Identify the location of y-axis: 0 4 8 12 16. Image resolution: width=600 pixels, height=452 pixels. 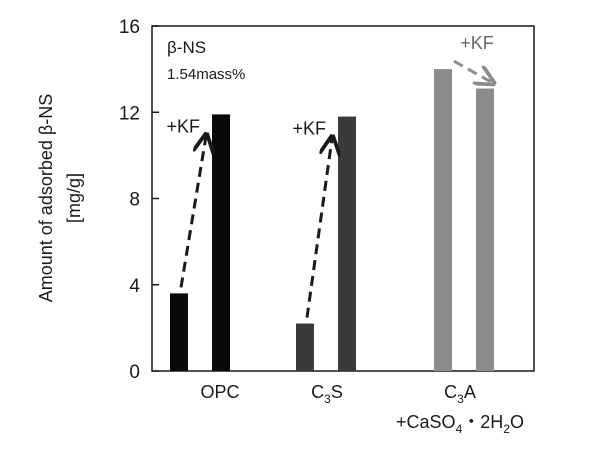
(139, 200).